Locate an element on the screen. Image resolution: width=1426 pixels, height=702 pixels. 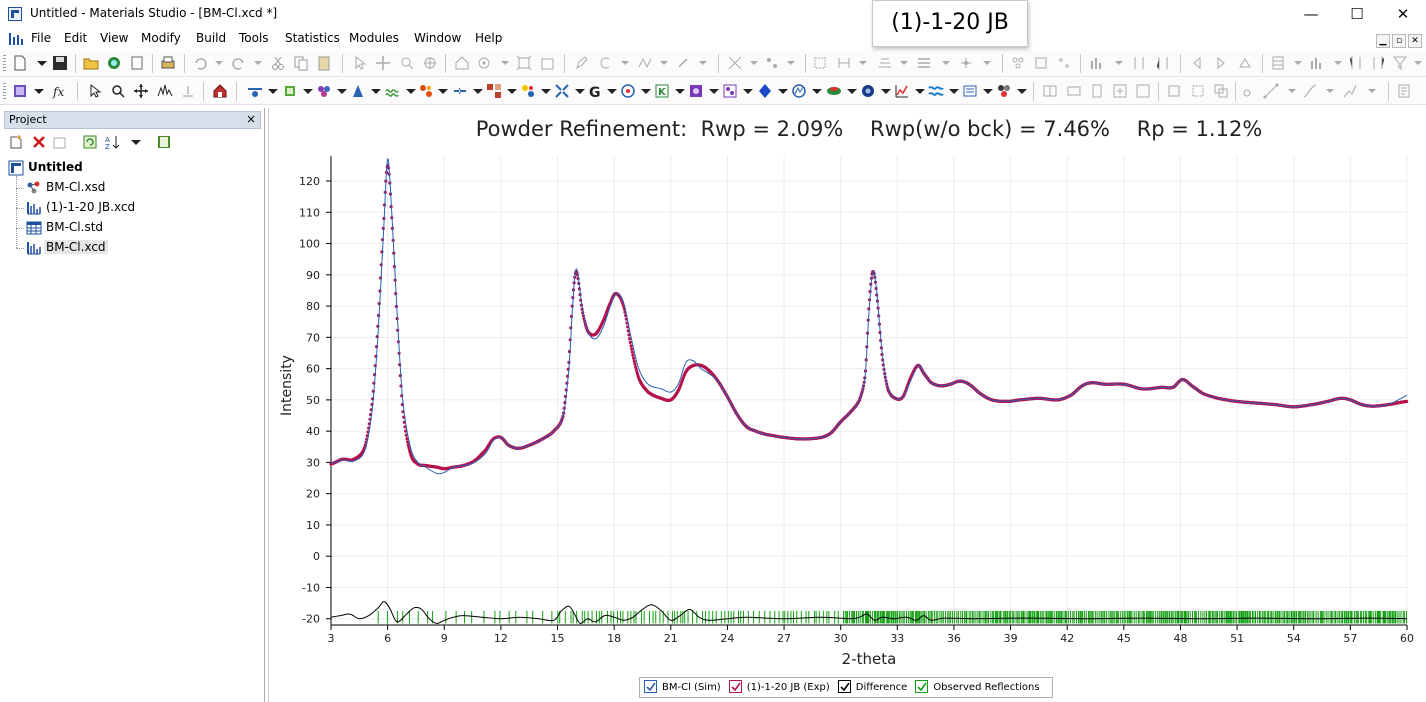
menu-file: File is located at coordinates (41, 38).